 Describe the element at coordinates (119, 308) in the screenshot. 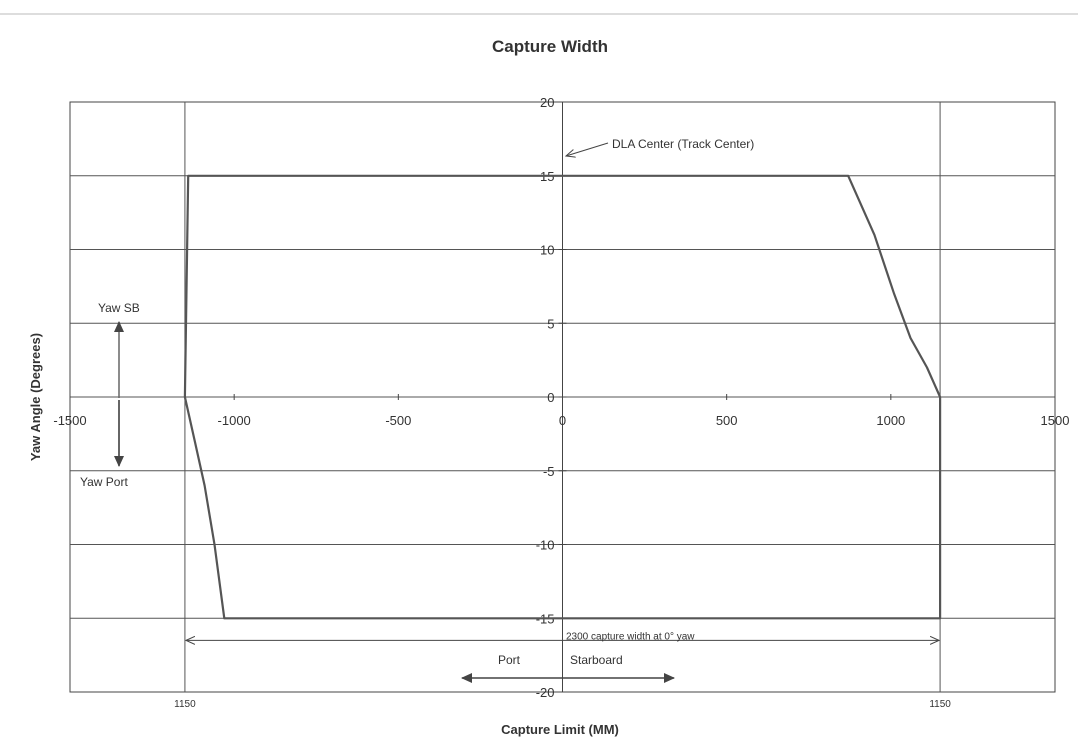

I see `yaw-sb-label: Yaw SB` at that location.